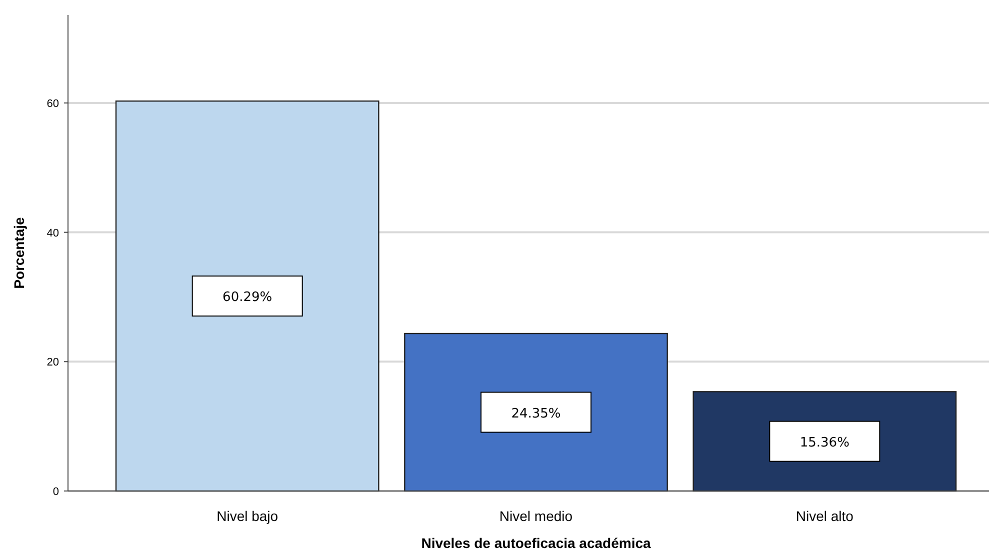  I want to click on label-box: 15.36%, so click(824, 441).